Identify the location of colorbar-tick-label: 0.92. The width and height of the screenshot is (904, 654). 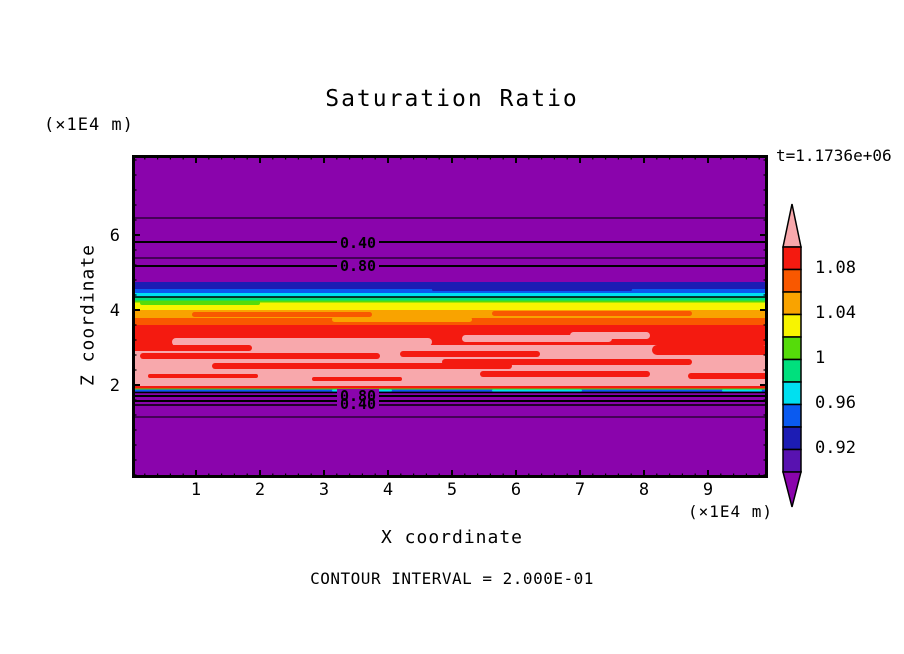
(835, 448).